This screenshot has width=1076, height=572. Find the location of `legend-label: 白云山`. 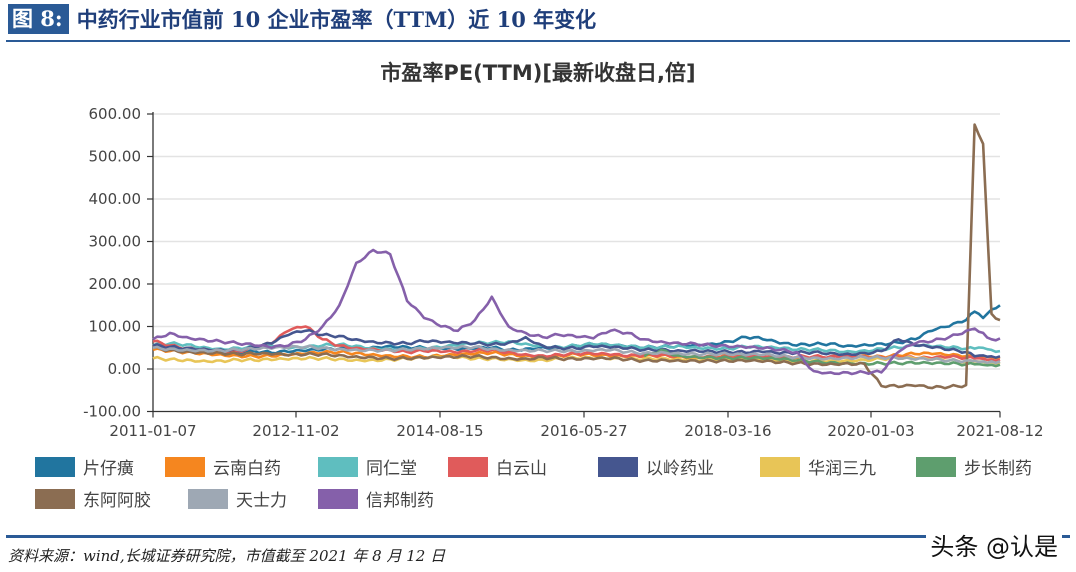

legend-label: 白云山 is located at coordinates (521, 469).